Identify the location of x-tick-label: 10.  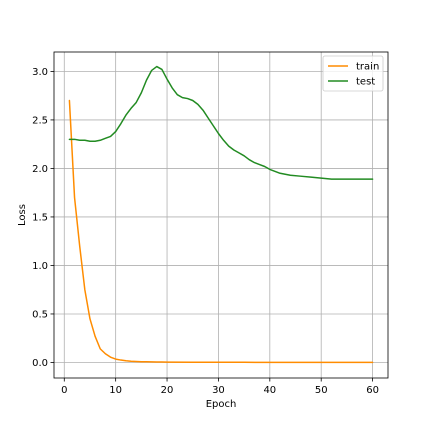
(115, 390).